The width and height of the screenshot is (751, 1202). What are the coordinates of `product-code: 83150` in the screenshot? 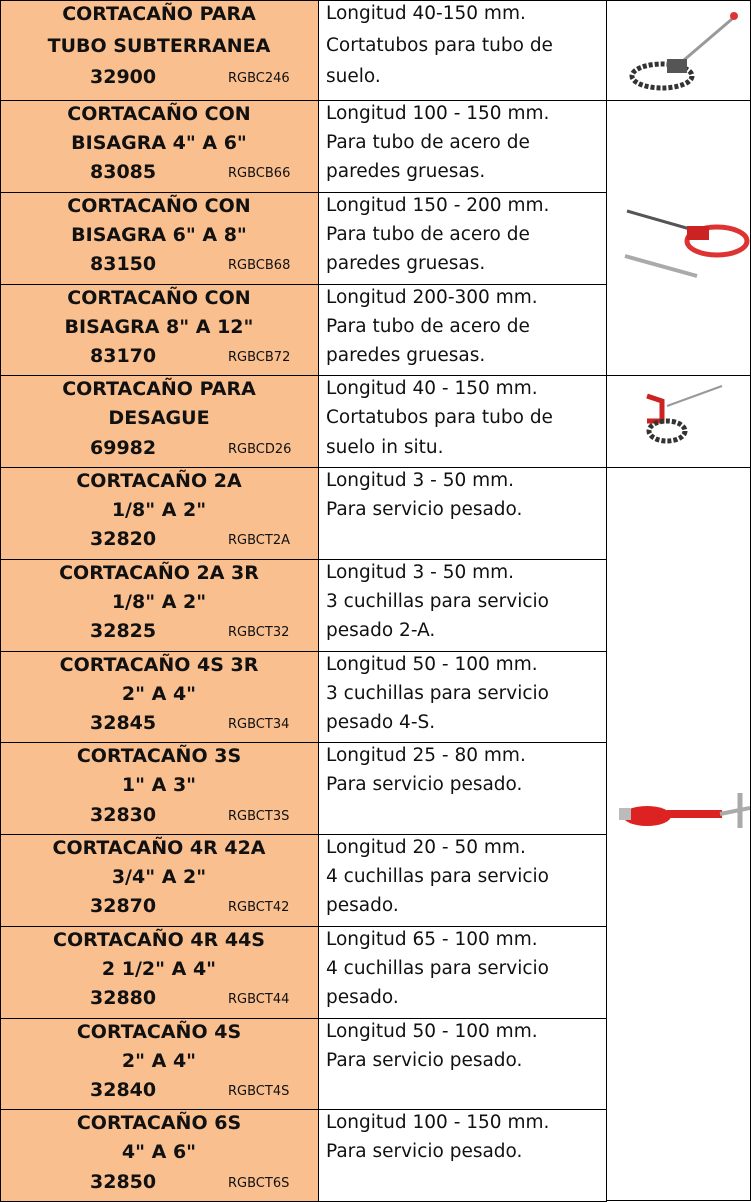 It's located at (123, 264).